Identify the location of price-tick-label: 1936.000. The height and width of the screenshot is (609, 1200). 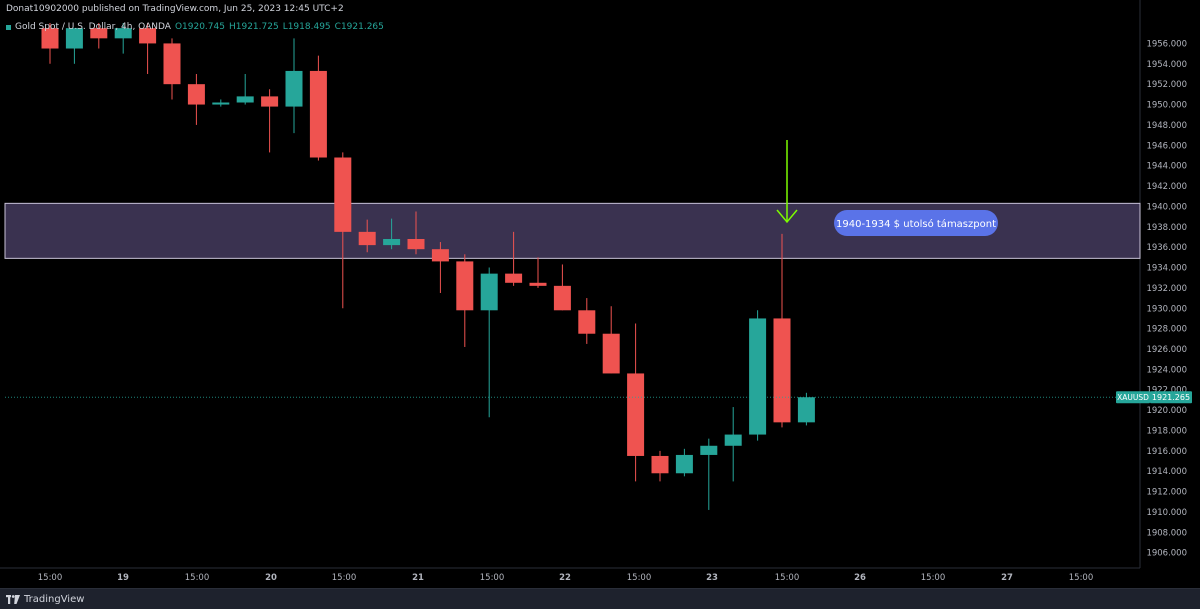
(1166, 248).